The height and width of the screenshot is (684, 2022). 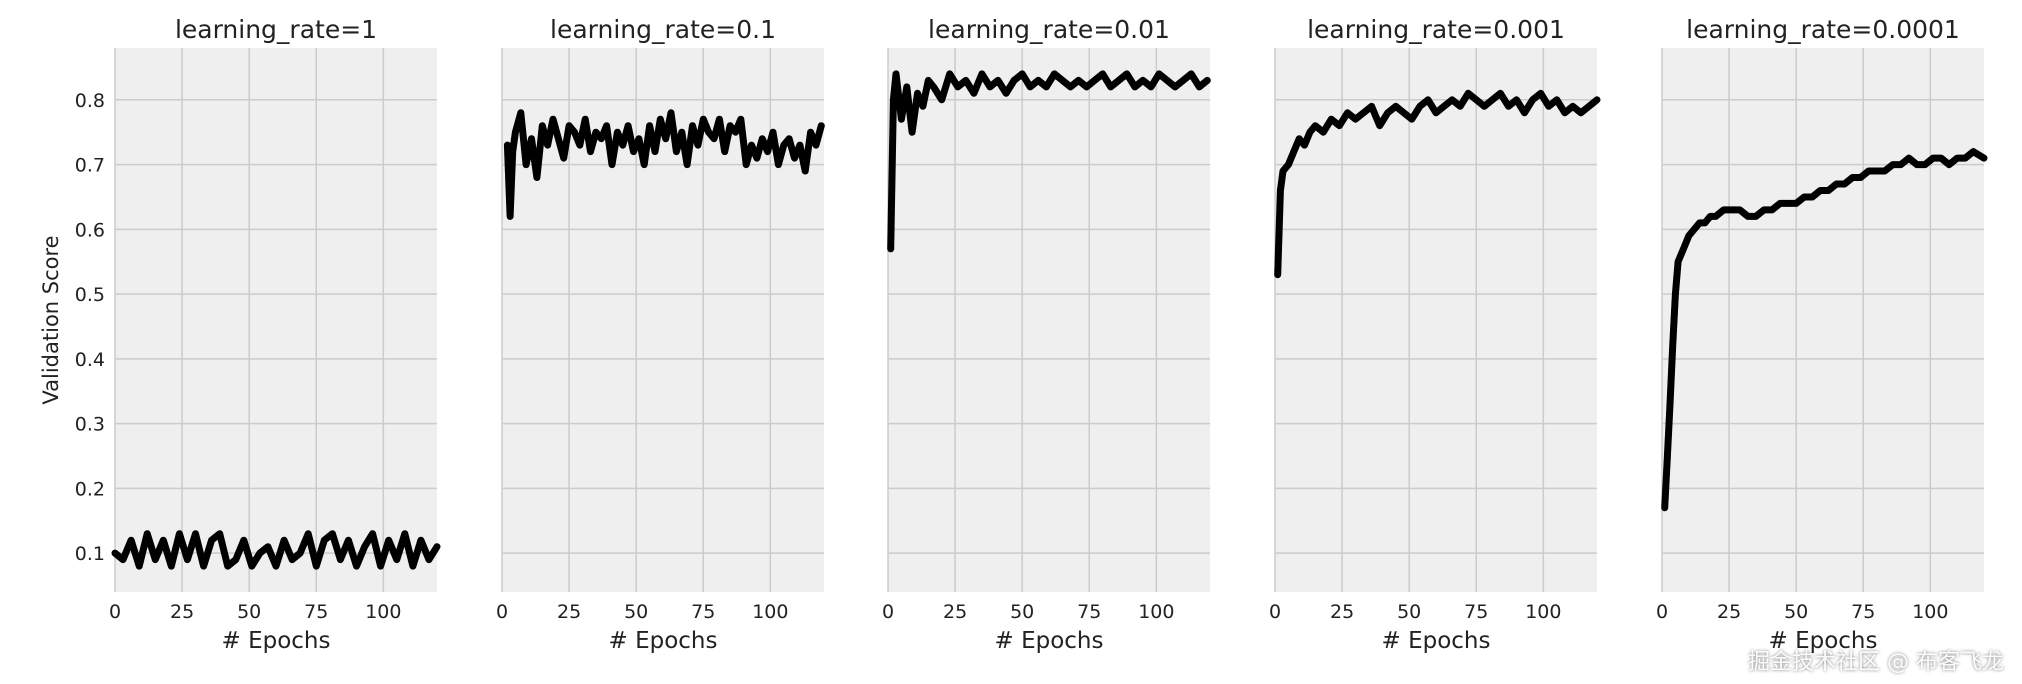 I want to click on watermark-text: 掘金技术社区 @ 布客飞龙, so click(x=1876, y=662).